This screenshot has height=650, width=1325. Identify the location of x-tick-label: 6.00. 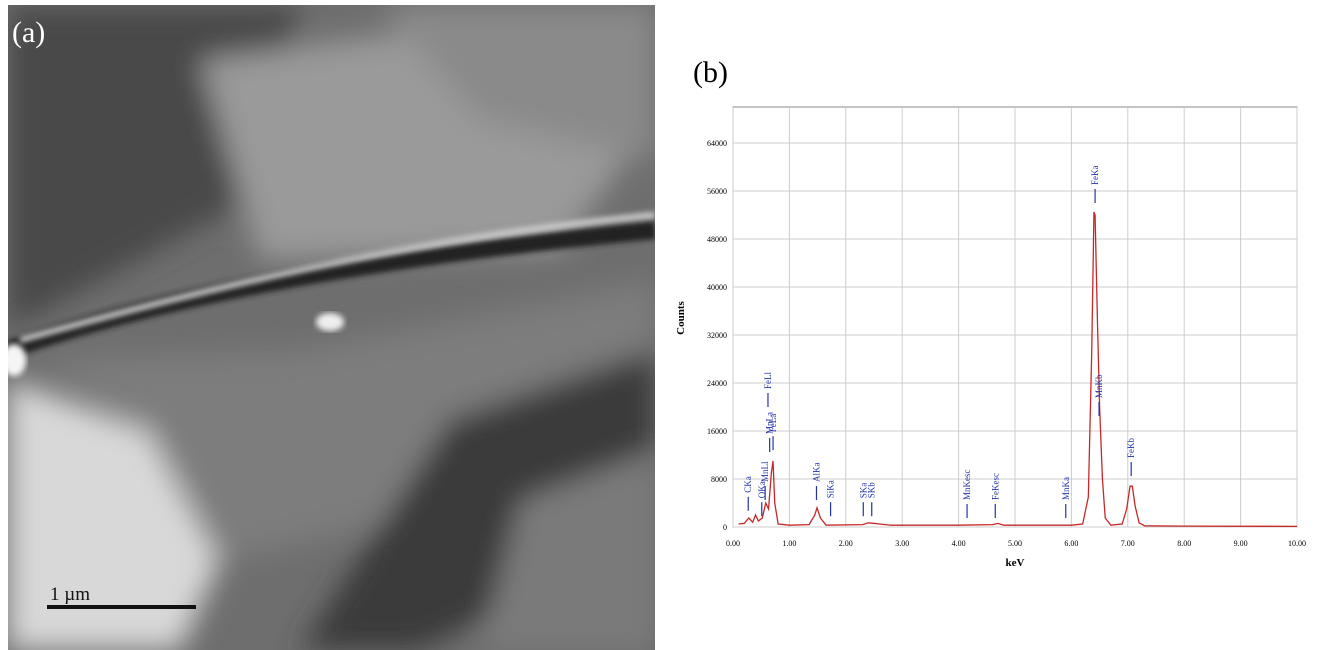
(1071, 543).